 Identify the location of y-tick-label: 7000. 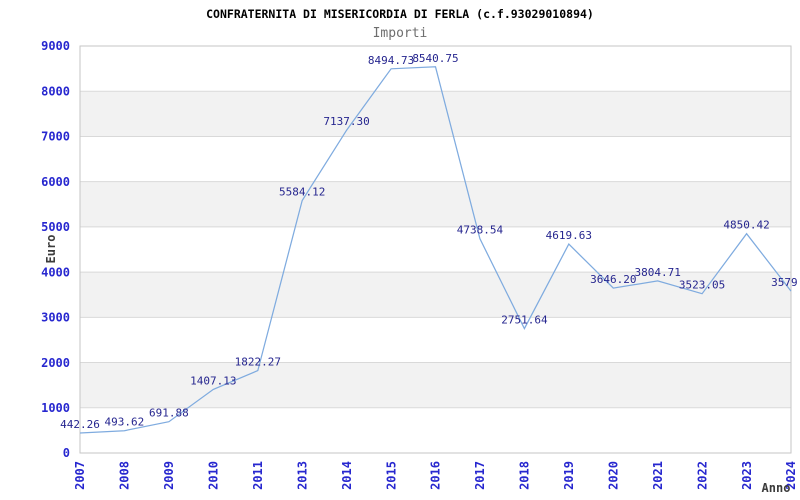
(55, 137).